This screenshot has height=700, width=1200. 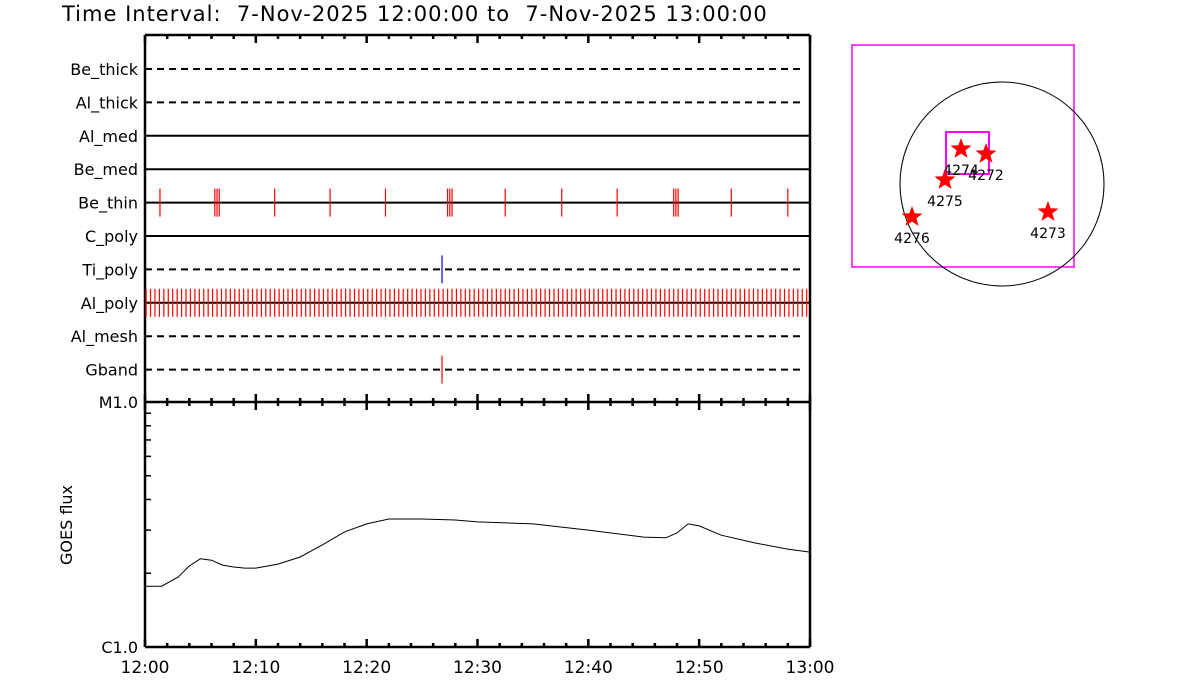 What do you see at coordinates (66, 525) in the screenshot?
I see `y-axis-label: GOES flux` at bounding box center [66, 525].